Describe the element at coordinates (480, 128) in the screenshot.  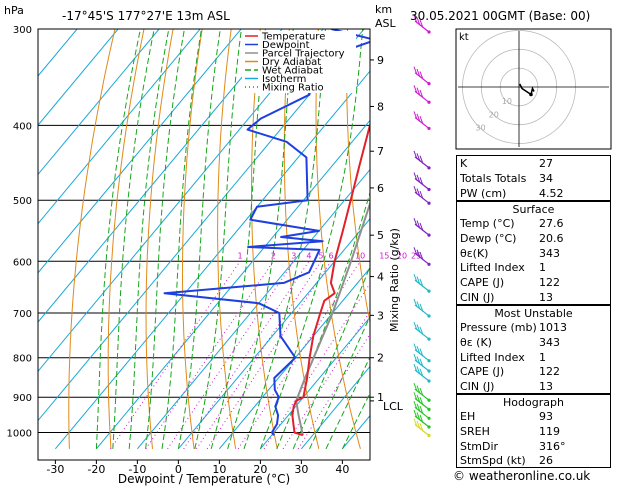
I see `hodograph-ring-label: 30` at that location.